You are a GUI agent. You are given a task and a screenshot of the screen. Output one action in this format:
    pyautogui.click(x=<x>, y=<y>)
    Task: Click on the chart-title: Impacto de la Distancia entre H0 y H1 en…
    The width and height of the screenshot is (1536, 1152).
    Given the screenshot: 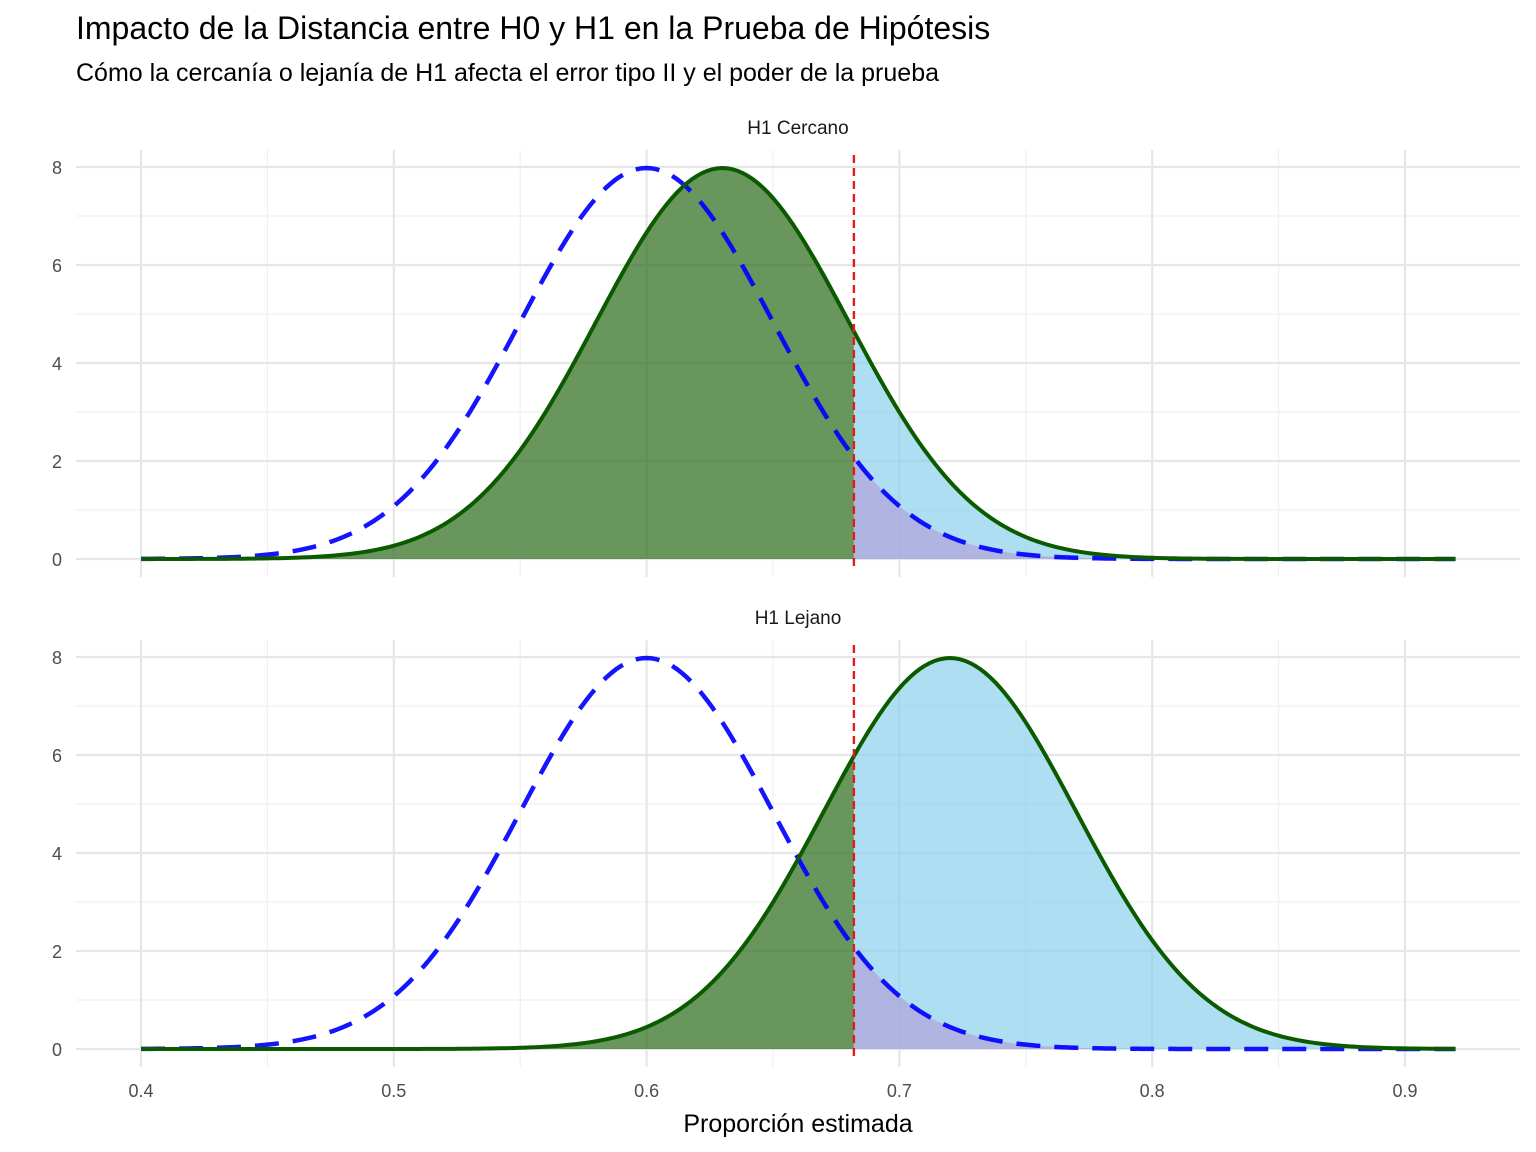 What is the action you would take?
    pyautogui.click(x=533, y=28)
    